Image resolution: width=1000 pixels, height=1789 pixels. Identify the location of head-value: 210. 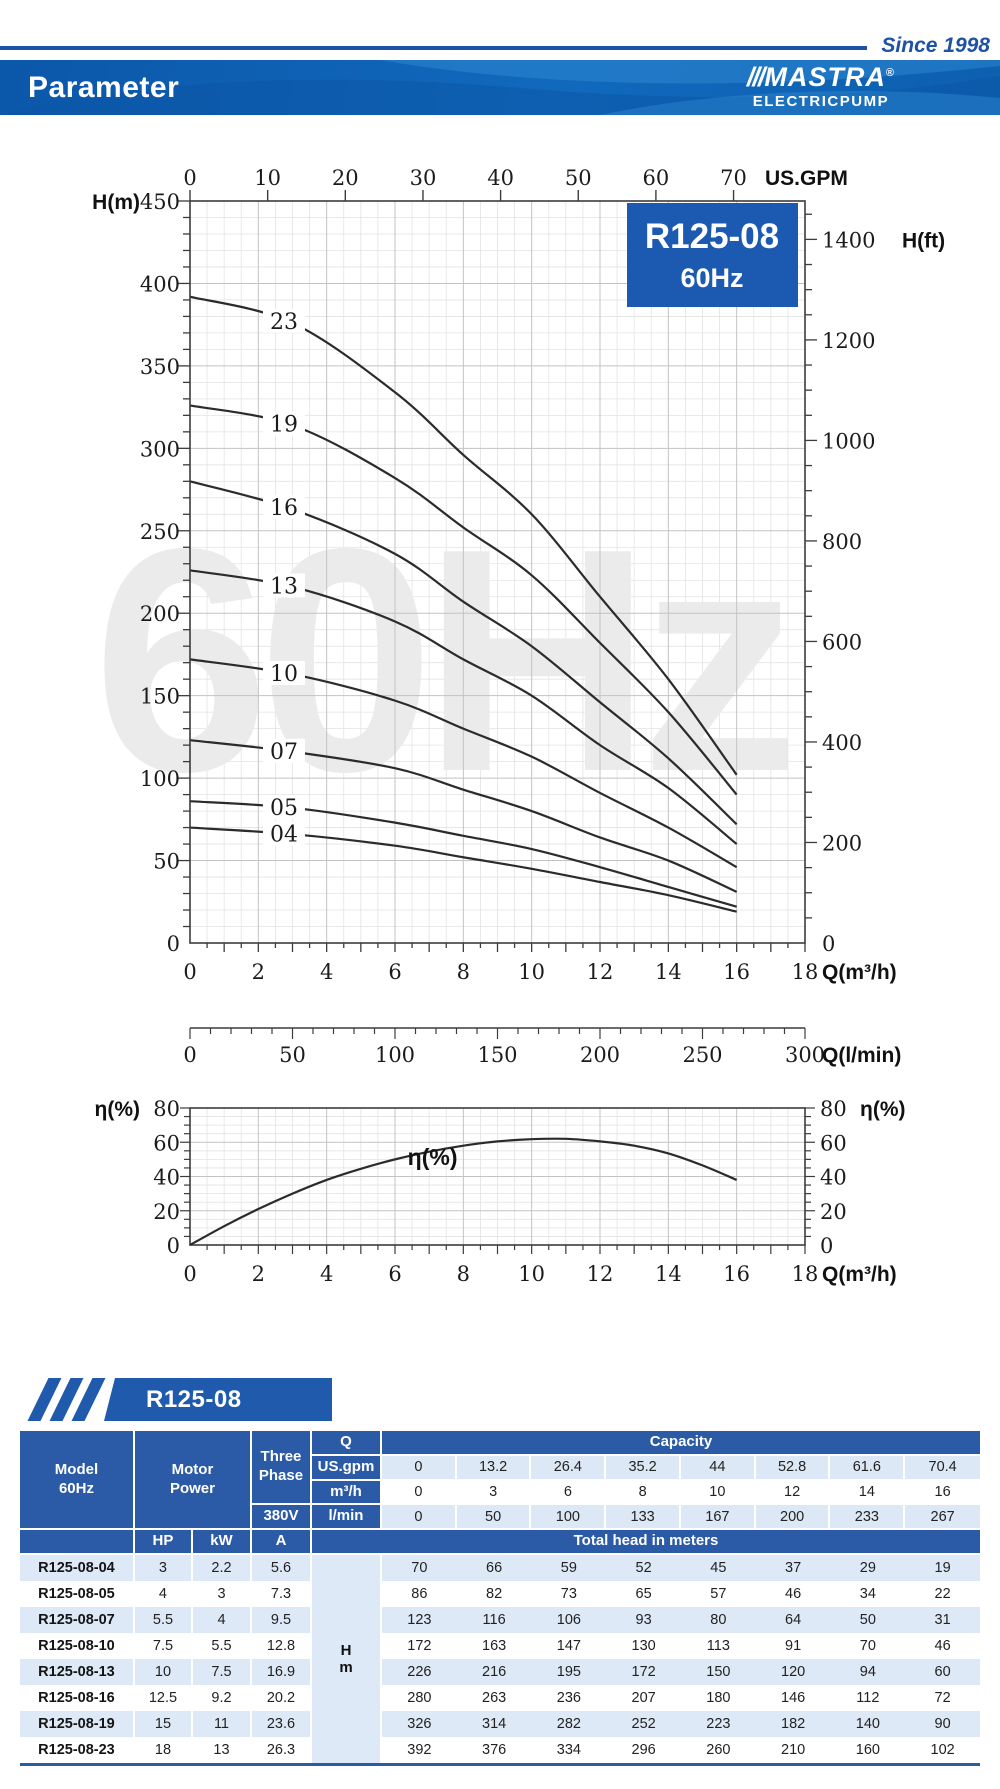
(793, 1749).